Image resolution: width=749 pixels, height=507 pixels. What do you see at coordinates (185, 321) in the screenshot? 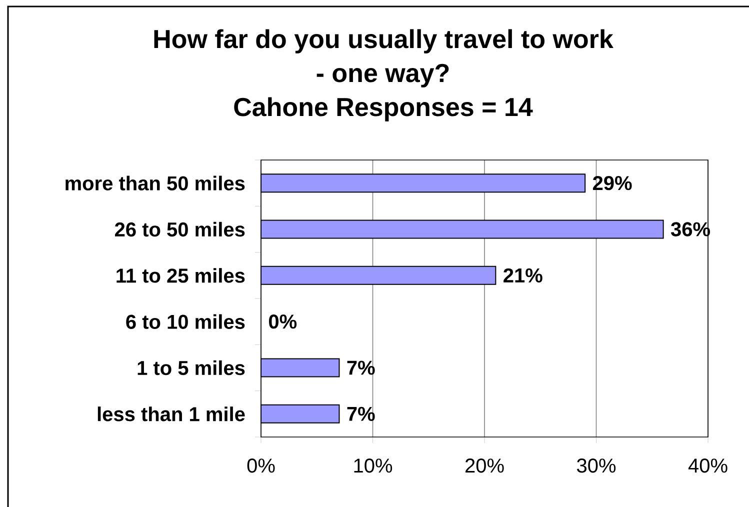
I see `y-tick-label: 6 to 10 miles` at bounding box center [185, 321].